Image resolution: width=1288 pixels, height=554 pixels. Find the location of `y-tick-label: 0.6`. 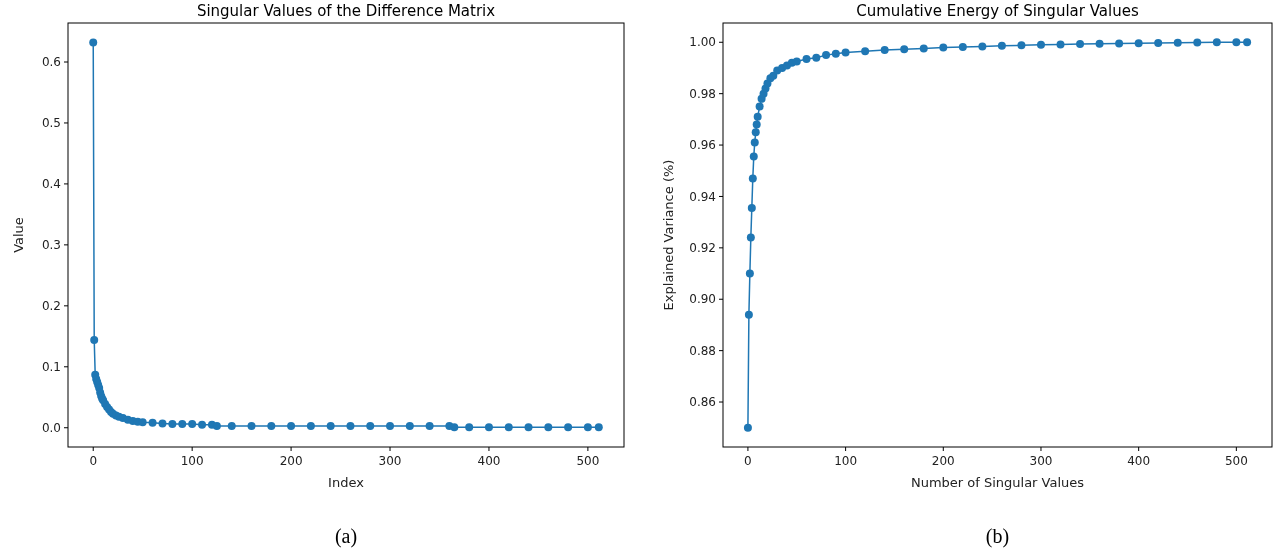

y-tick-label: 0.6 is located at coordinates (51, 62).